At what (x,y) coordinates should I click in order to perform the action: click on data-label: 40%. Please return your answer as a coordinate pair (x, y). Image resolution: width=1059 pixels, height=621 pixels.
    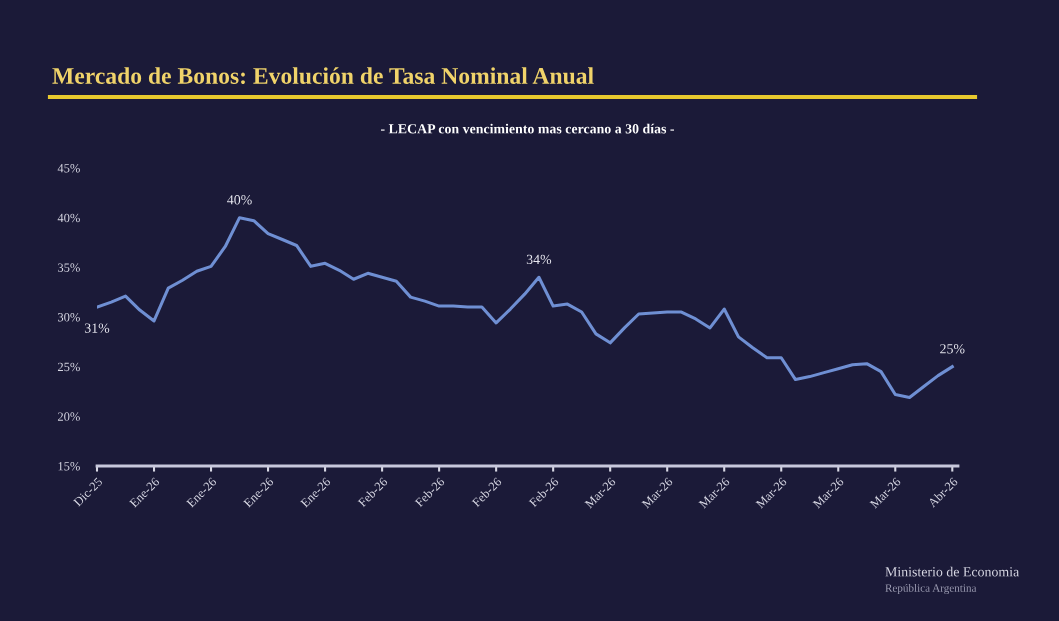
    Looking at the image, I should click on (239, 200).